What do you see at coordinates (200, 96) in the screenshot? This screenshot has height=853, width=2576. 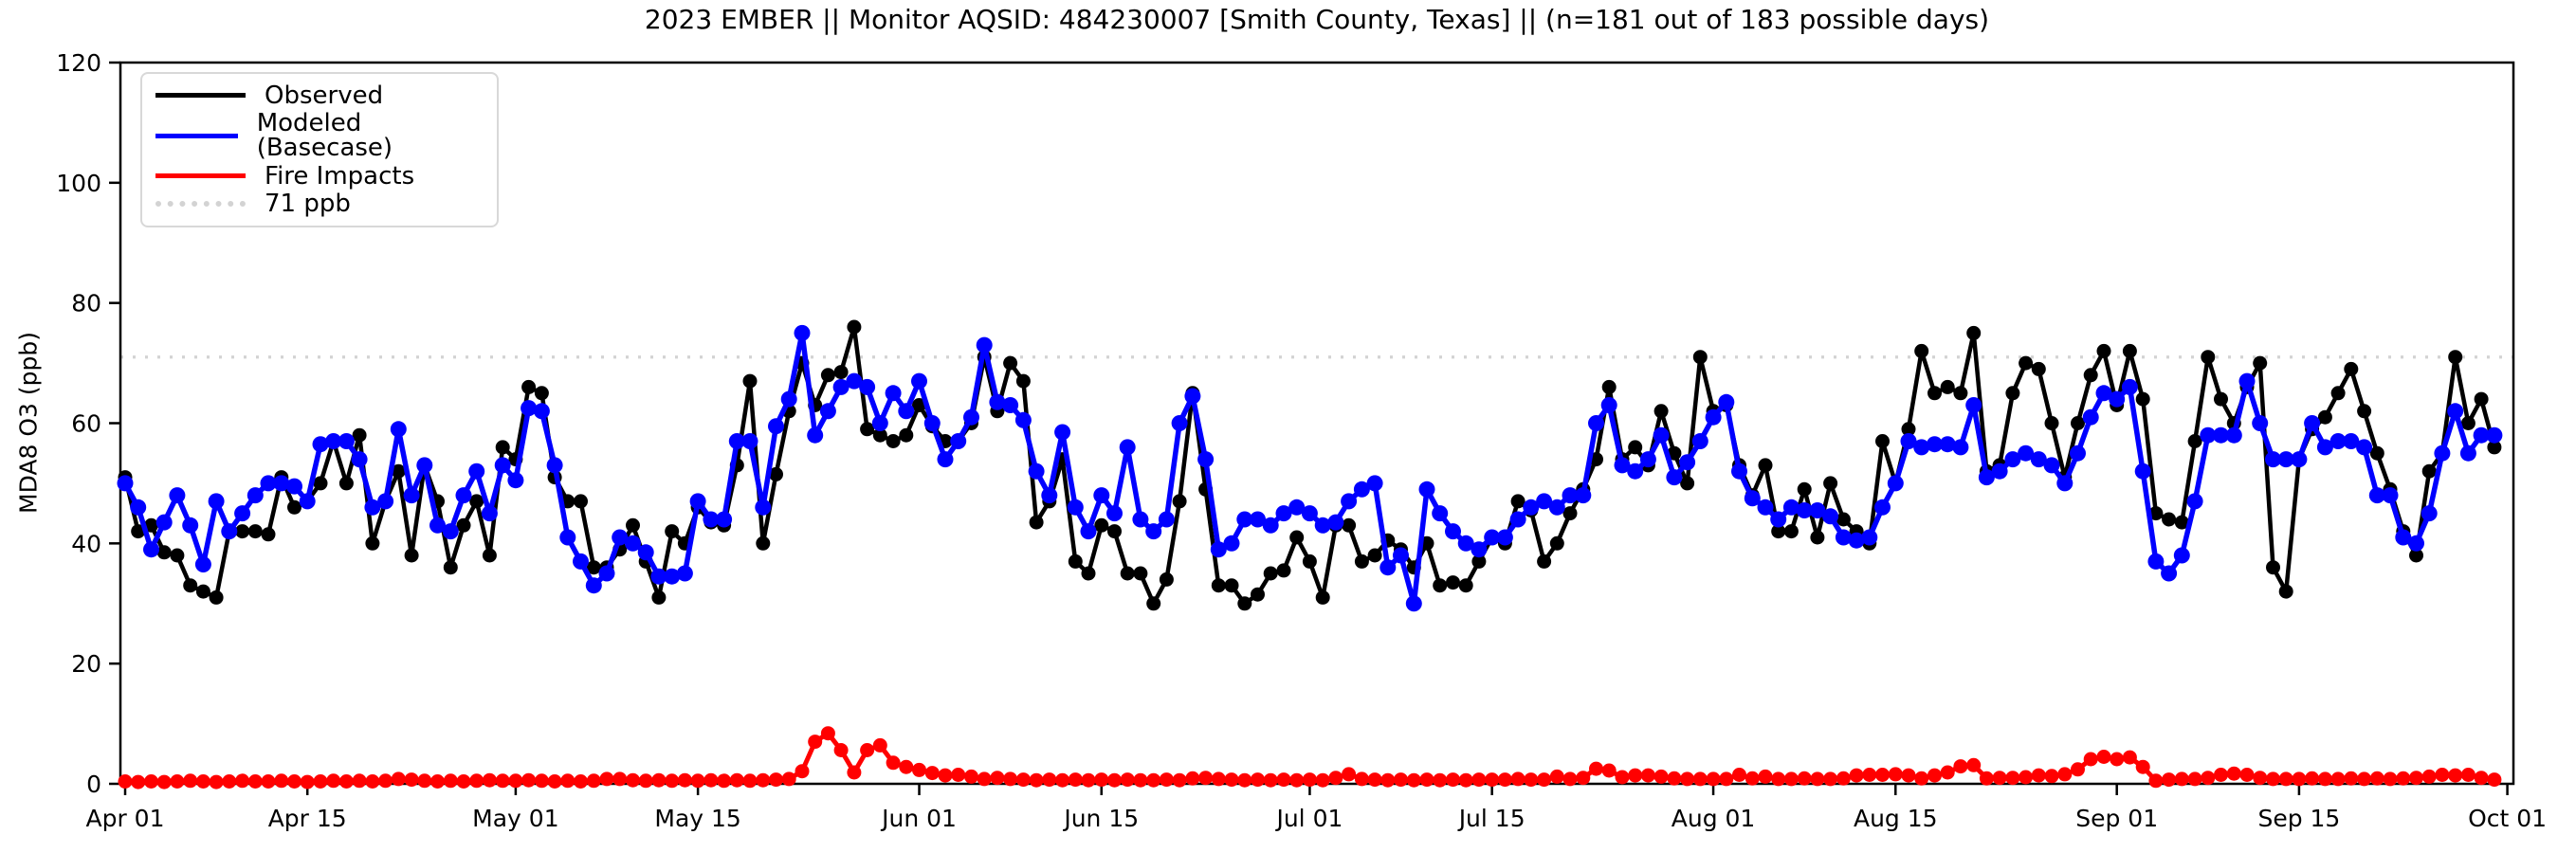 I see `observed-line-swatch-icon` at bounding box center [200, 96].